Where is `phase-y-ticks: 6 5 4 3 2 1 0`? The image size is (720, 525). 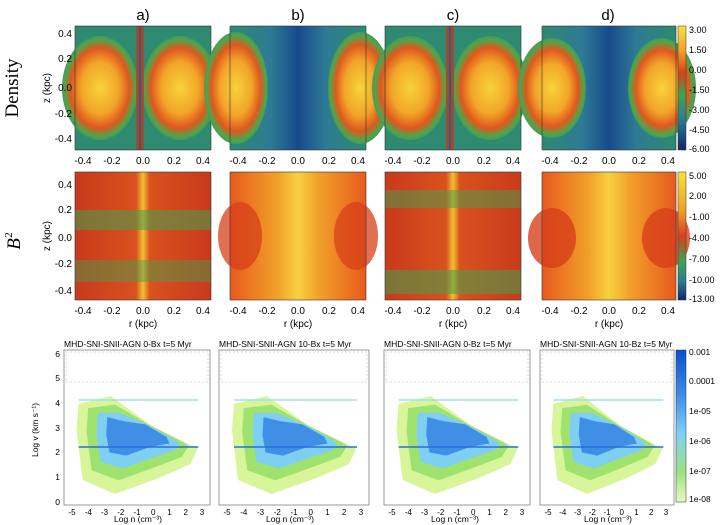
phase-y-ticks: 6 5 4 3 2 1 0 is located at coordinates (57, 428).